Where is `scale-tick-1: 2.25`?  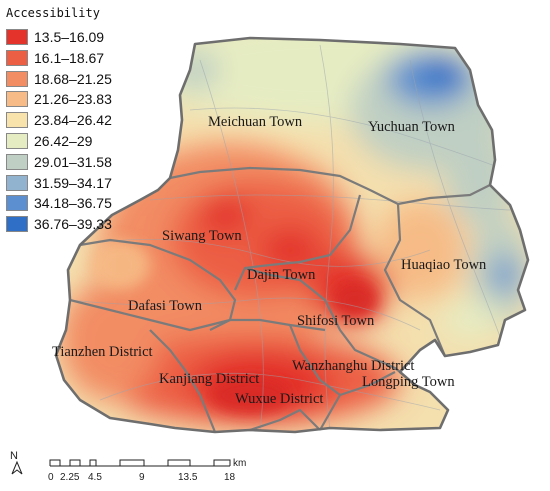
scale-tick-1: 2.25 is located at coordinates (70, 477).